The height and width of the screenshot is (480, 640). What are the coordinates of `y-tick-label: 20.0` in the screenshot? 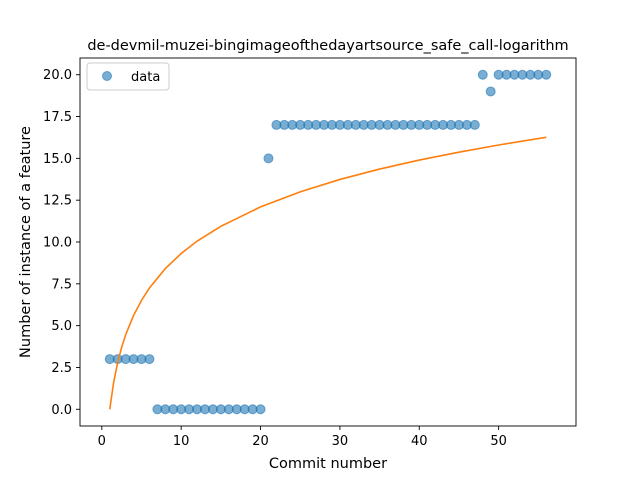 It's located at (57, 75).